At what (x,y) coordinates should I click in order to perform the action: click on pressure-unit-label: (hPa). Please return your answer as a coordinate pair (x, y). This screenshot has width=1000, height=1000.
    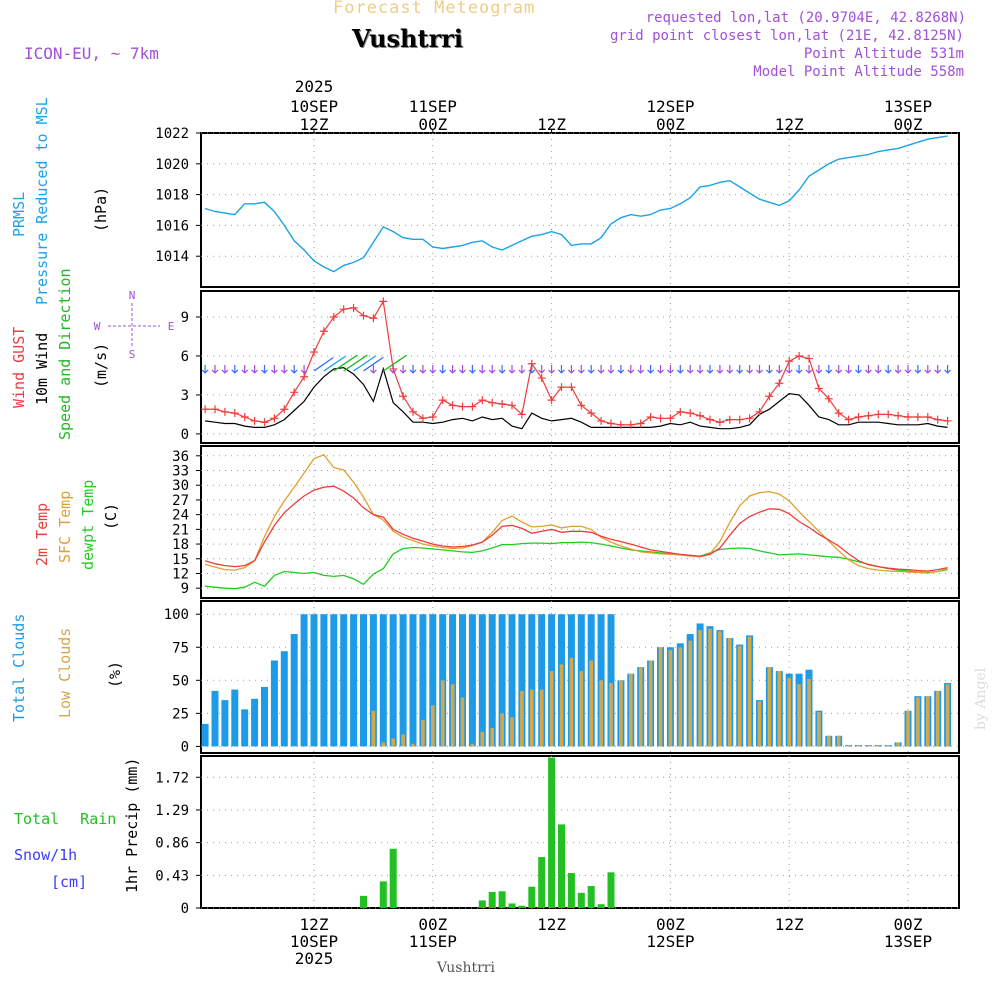
    Looking at the image, I should click on (101, 209).